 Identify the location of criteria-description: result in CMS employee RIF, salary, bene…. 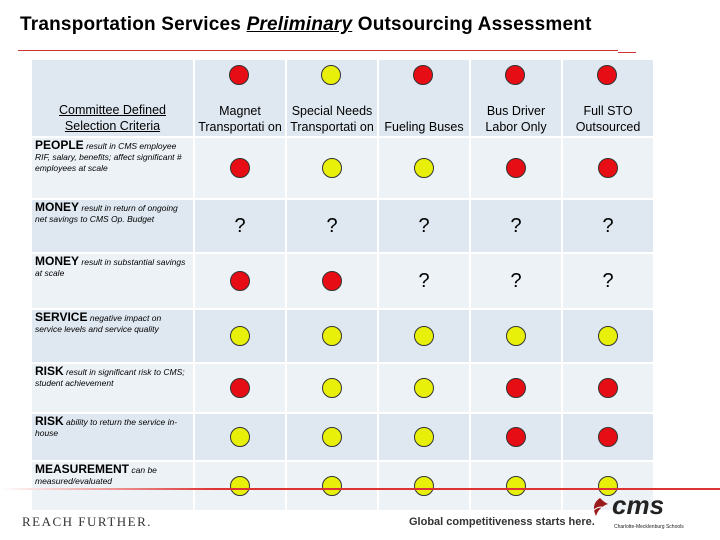
(108, 157).